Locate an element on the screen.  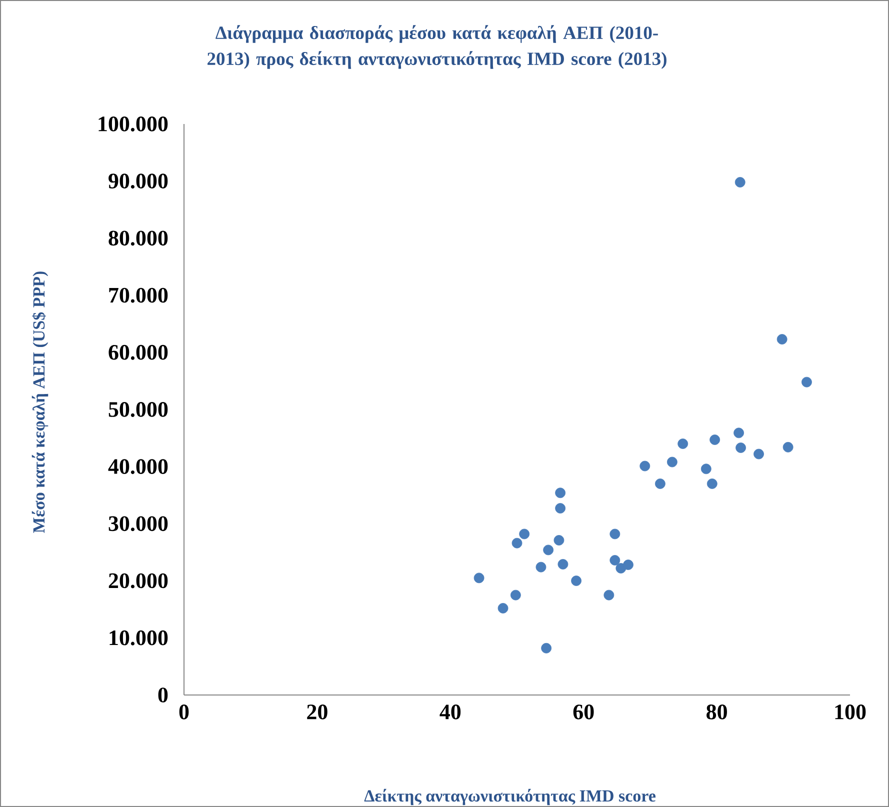
y-tick-label: 50.000 is located at coordinates (138, 409).